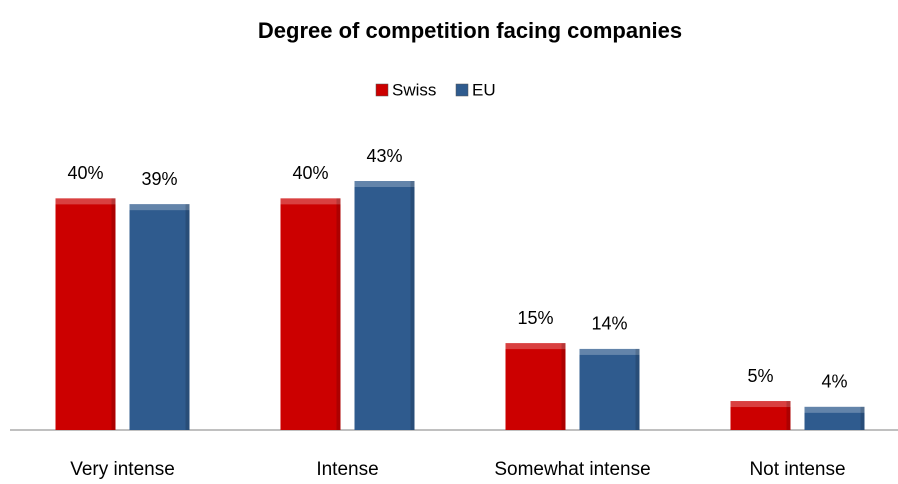  I want to click on x-tick-label: Somewhat intense, so click(572, 469).